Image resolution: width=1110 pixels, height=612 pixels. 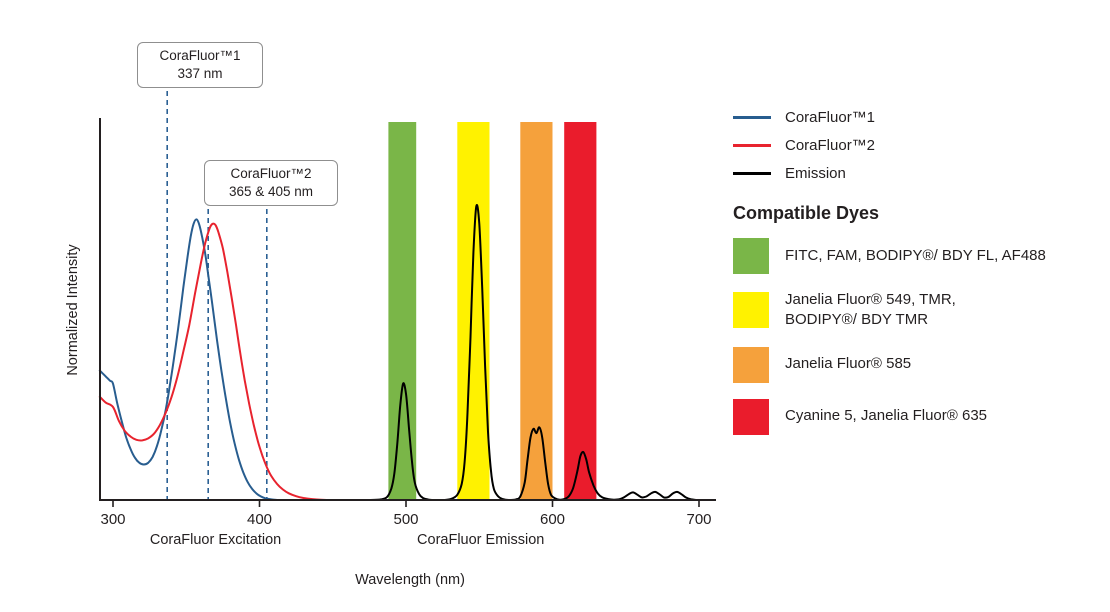 What do you see at coordinates (919, 173) in the screenshot?
I see `legend-item-emission: Emission` at bounding box center [919, 173].